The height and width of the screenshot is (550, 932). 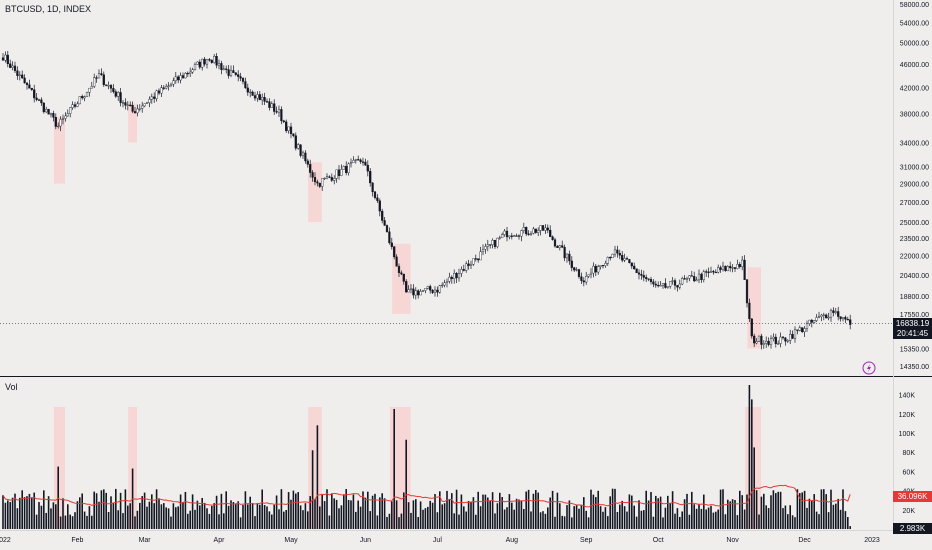 What do you see at coordinates (5, 540) in the screenshot?
I see `time-tick-label: 2022` at bounding box center [5, 540].